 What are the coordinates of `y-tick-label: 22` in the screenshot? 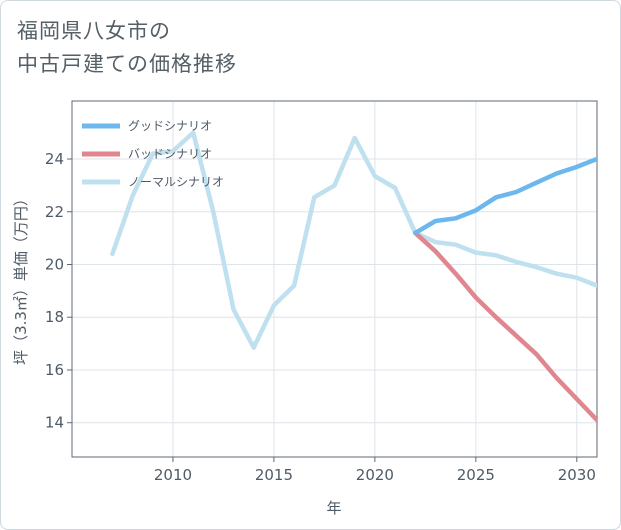 It's located at (54, 212).